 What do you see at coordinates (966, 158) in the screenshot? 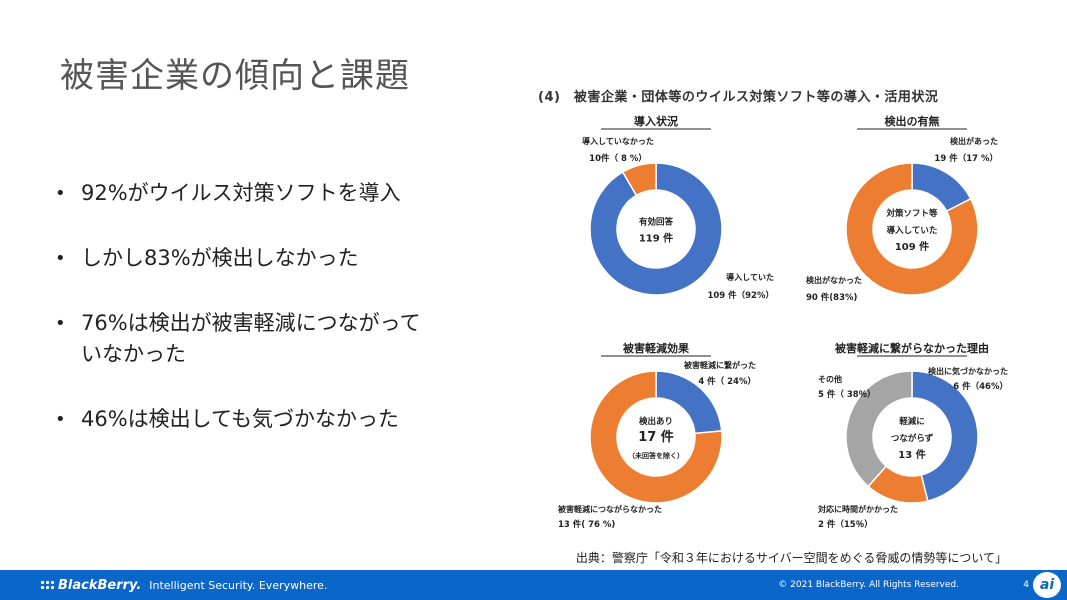
I see `slice-value-label: 19 件（17 %）` at bounding box center [966, 158].